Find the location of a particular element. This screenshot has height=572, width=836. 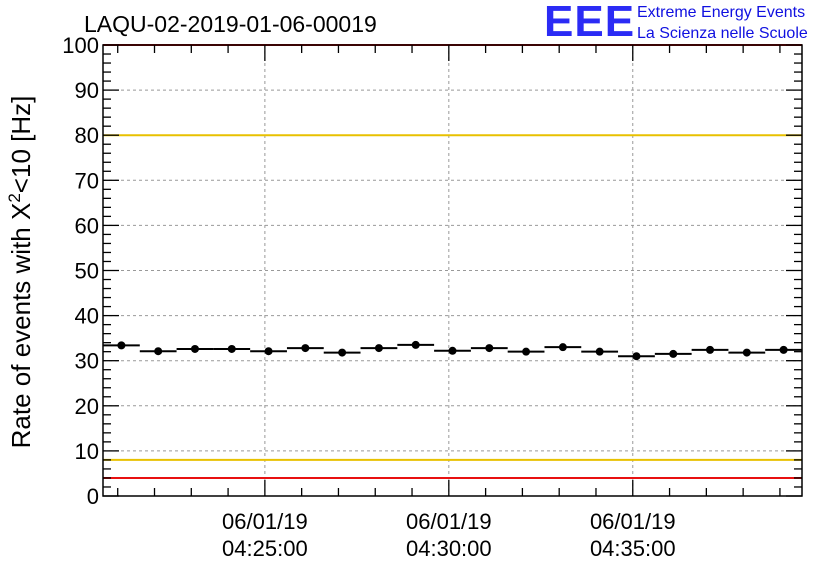

eee-logo-mark: EEE is located at coordinates (590, 23).